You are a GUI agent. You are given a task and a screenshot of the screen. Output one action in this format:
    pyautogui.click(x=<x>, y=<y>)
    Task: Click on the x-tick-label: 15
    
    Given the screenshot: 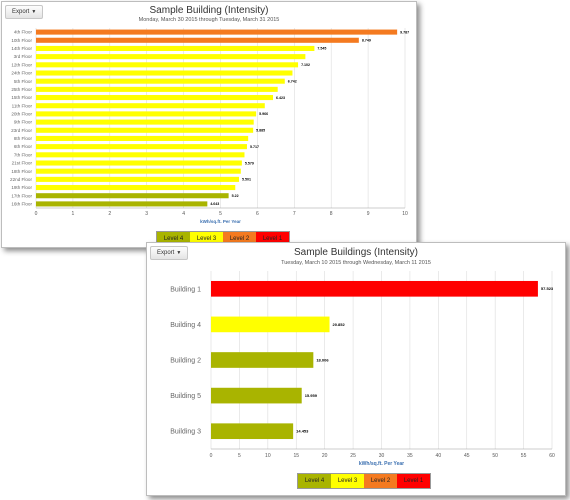 What is the action you would take?
    pyautogui.click(x=296, y=456)
    